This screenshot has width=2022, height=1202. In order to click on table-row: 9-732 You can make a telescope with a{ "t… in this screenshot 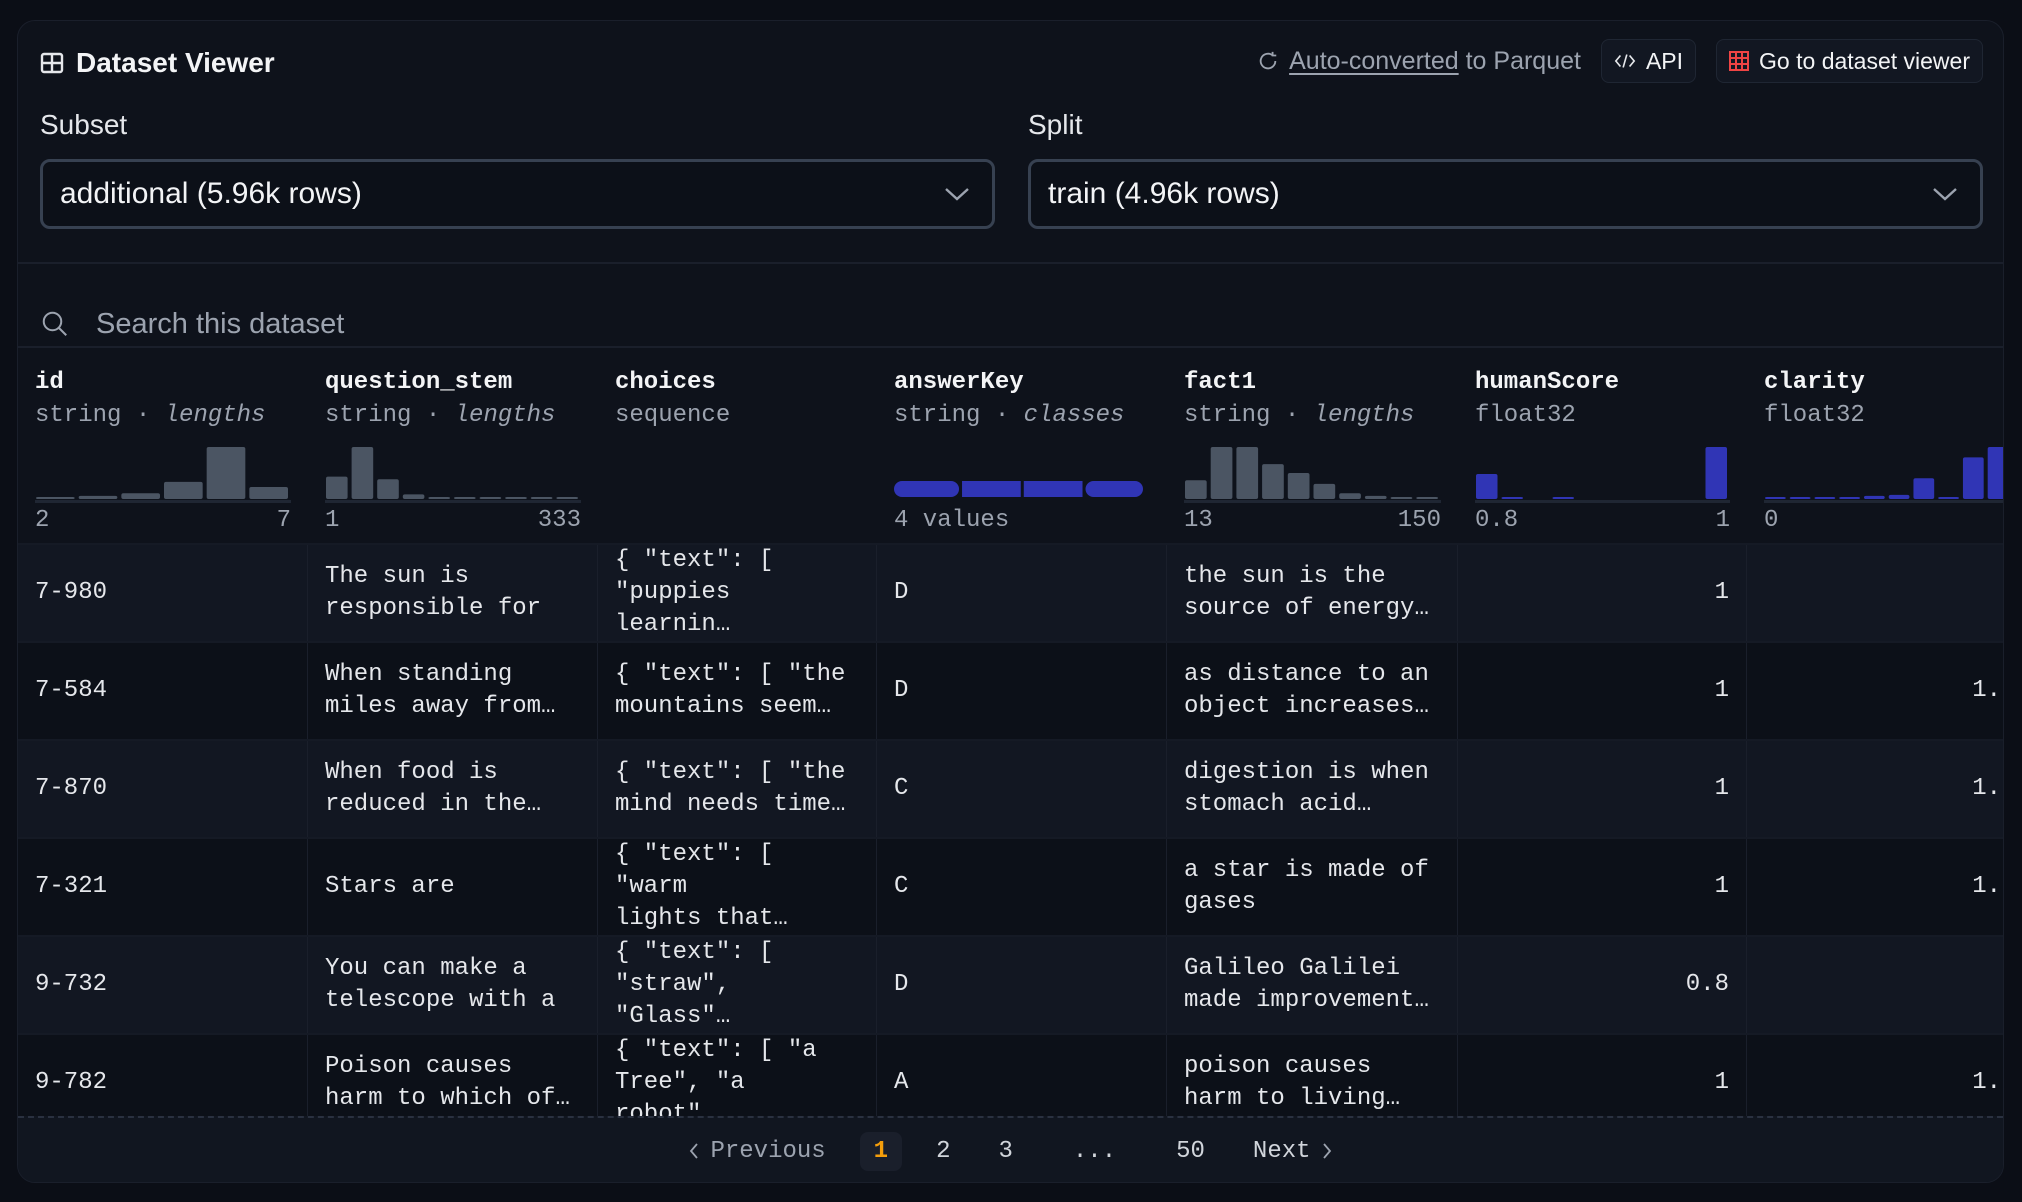, I will do `click(1010, 984)`.